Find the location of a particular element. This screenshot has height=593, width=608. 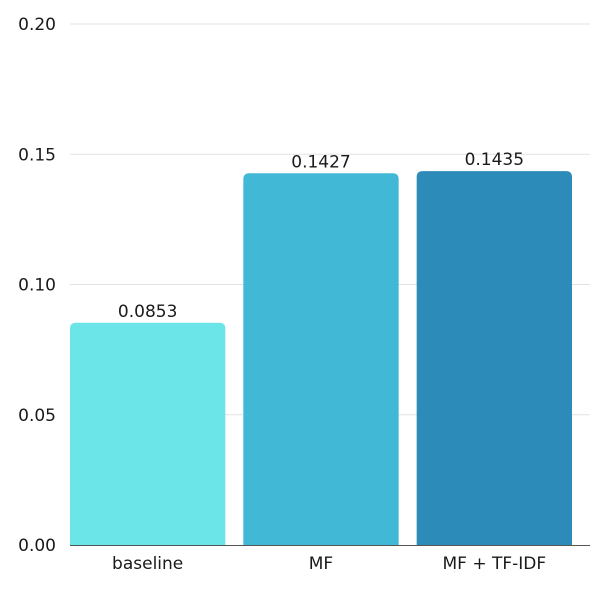

x-category-label: MF is located at coordinates (321, 564).